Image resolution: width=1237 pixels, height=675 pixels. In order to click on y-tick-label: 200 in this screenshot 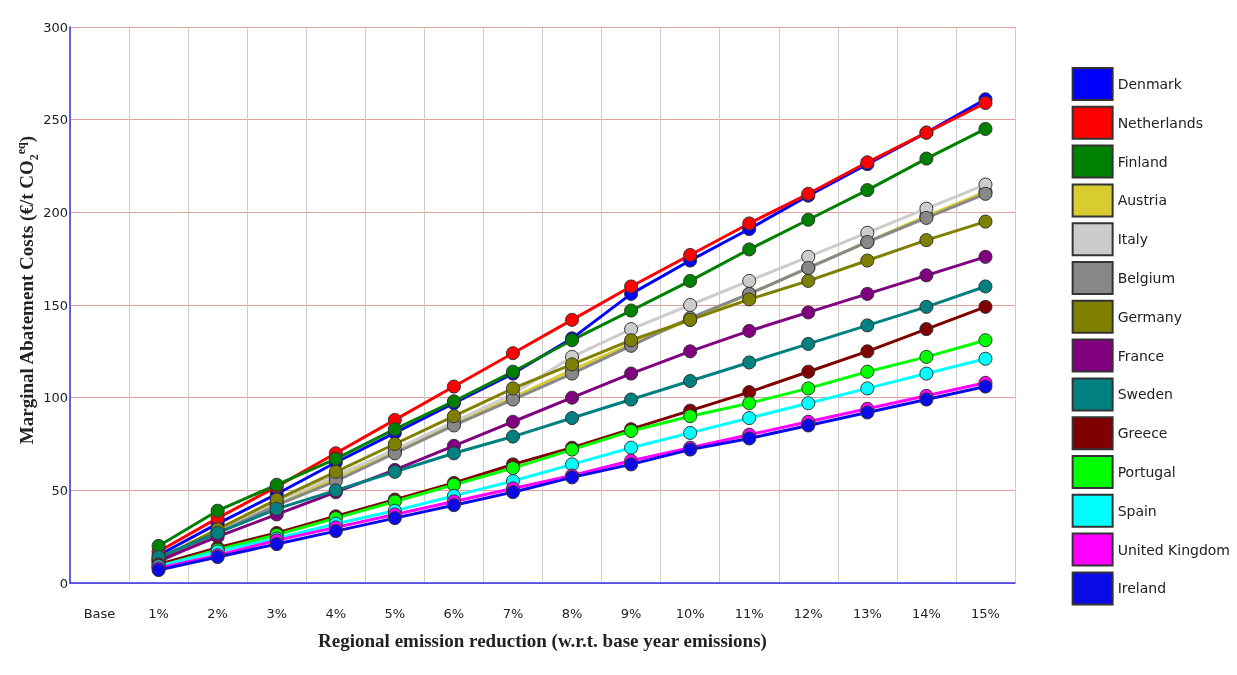, I will do `click(55, 212)`.